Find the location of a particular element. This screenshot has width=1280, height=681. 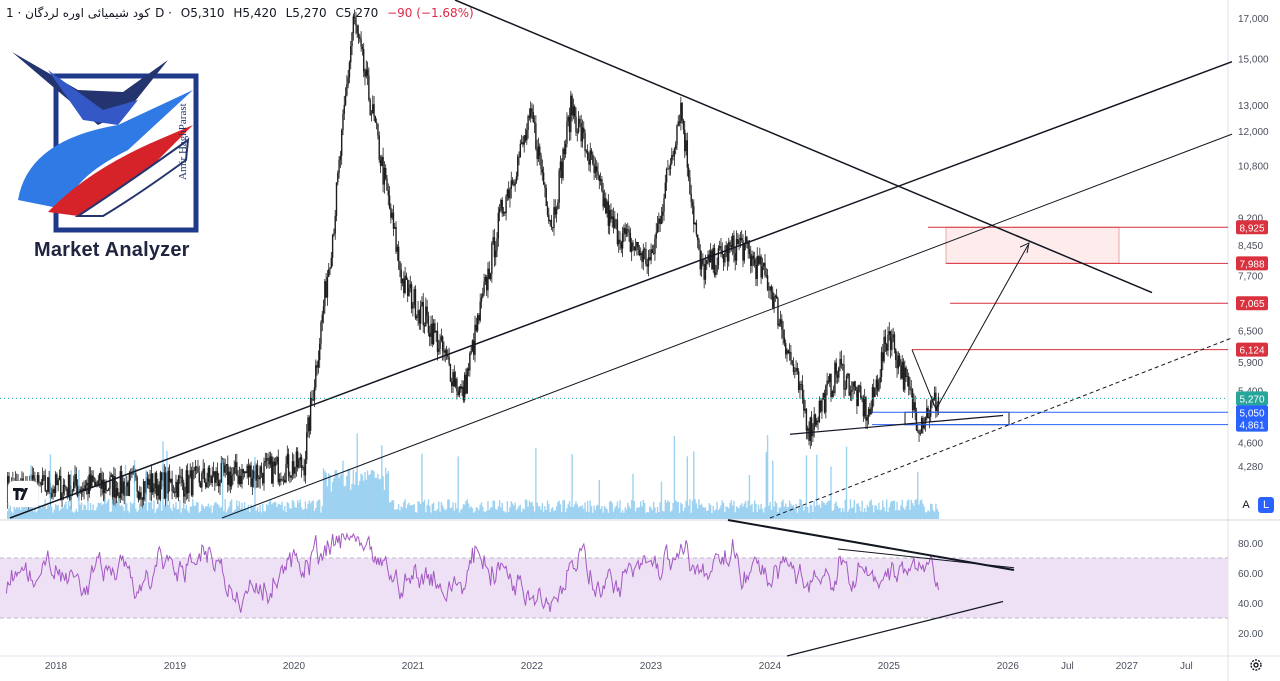

price-label-text: 7,065 is located at coordinates (1251, 304).